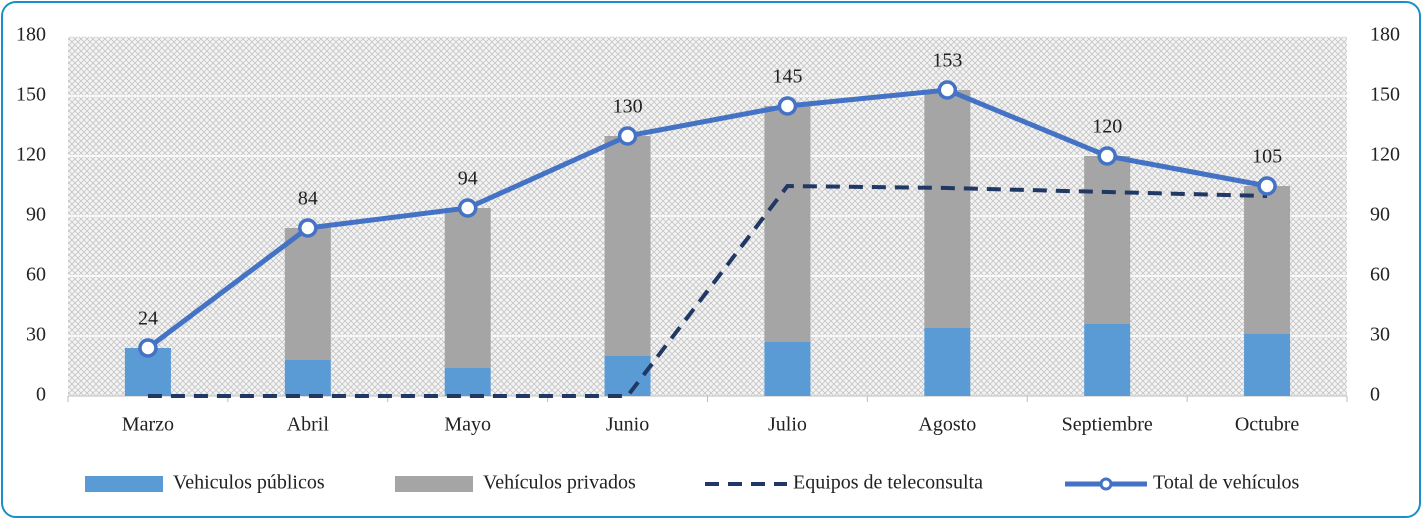  What do you see at coordinates (947, 425) in the screenshot?
I see `x-tick-label: Agosto` at bounding box center [947, 425].